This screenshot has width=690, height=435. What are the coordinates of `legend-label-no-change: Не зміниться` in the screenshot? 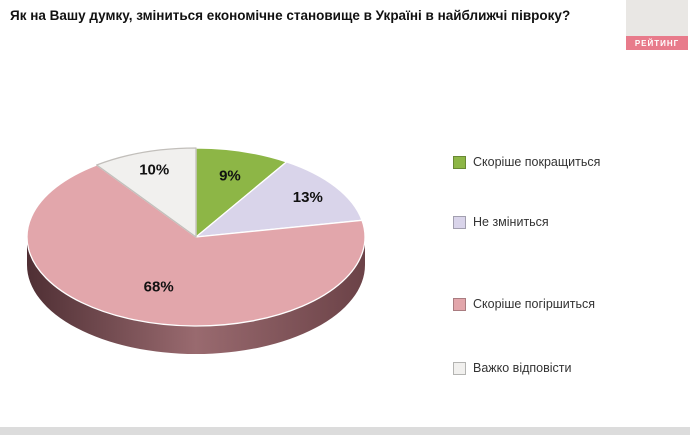 It's located at (511, 222).